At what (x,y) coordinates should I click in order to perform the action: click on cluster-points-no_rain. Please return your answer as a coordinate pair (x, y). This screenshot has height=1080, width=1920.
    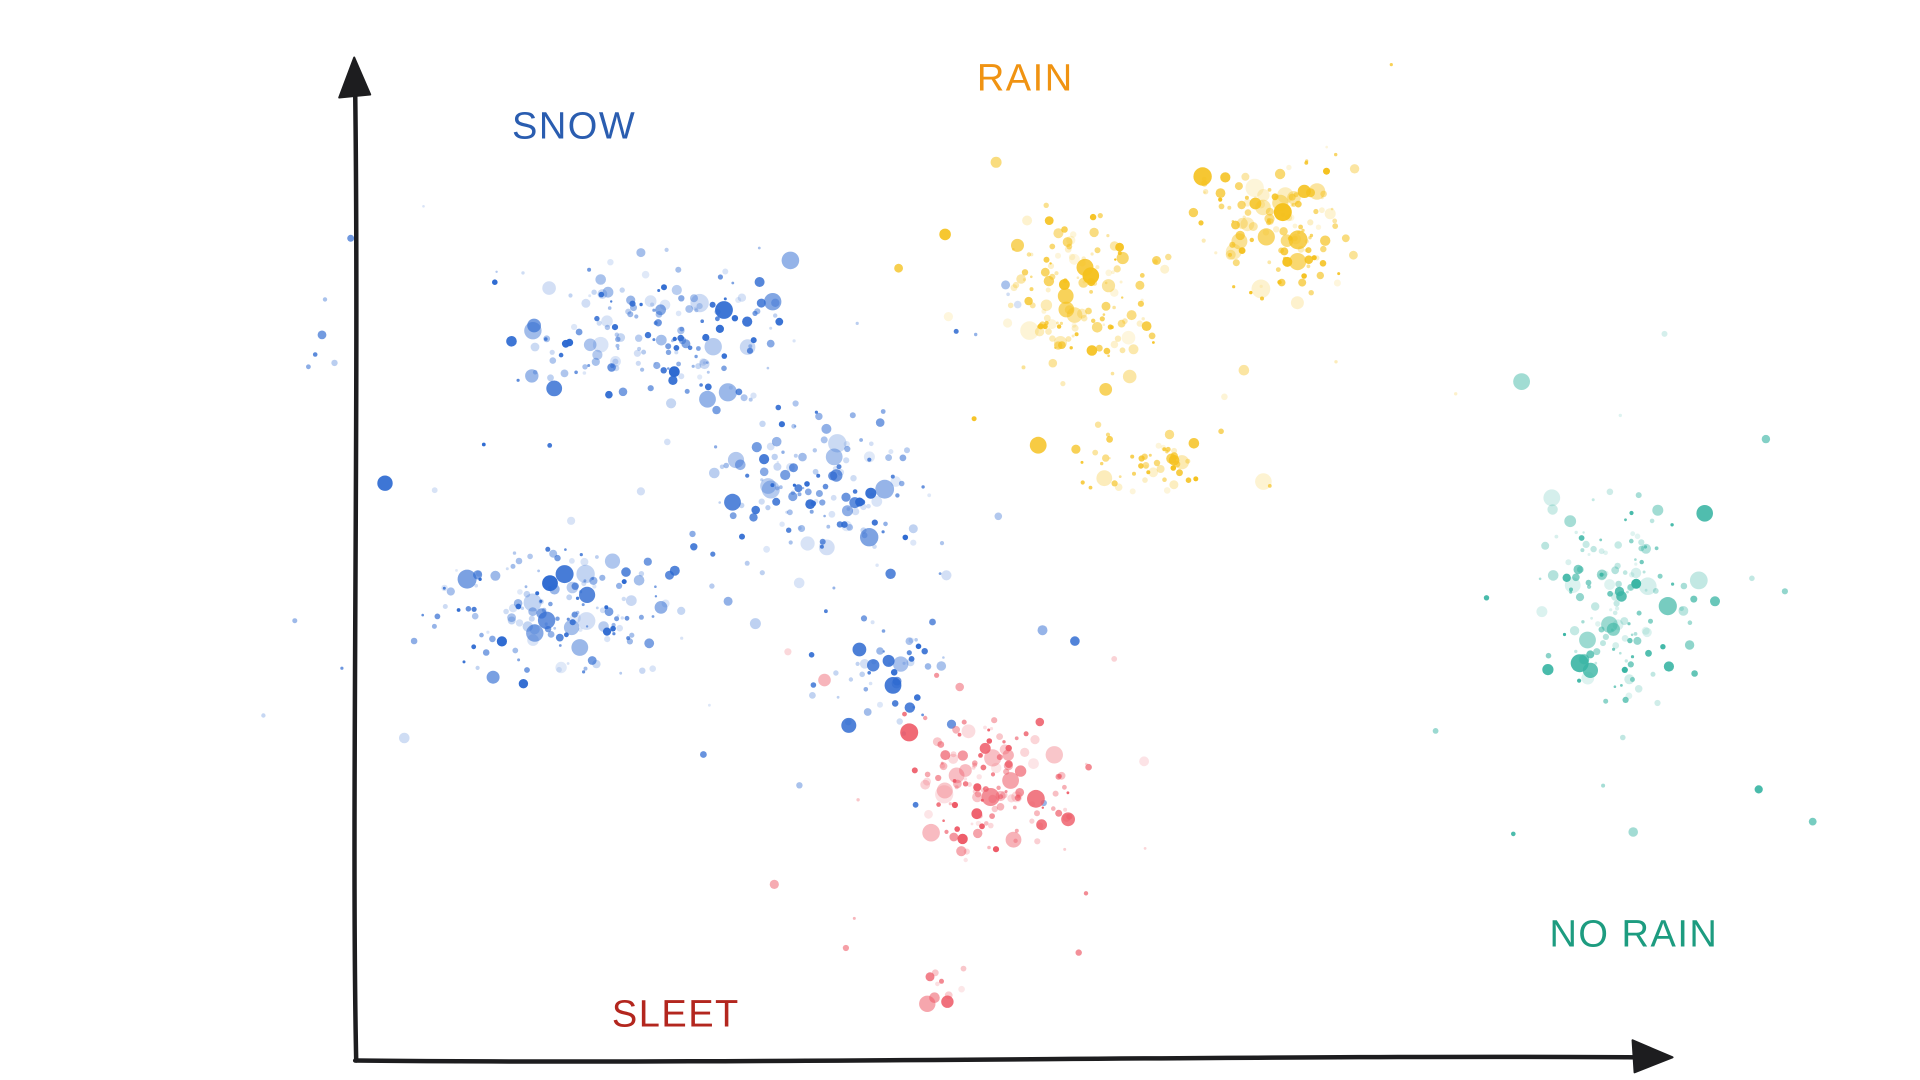
    Looking at the image, I should click on (1624, 583).